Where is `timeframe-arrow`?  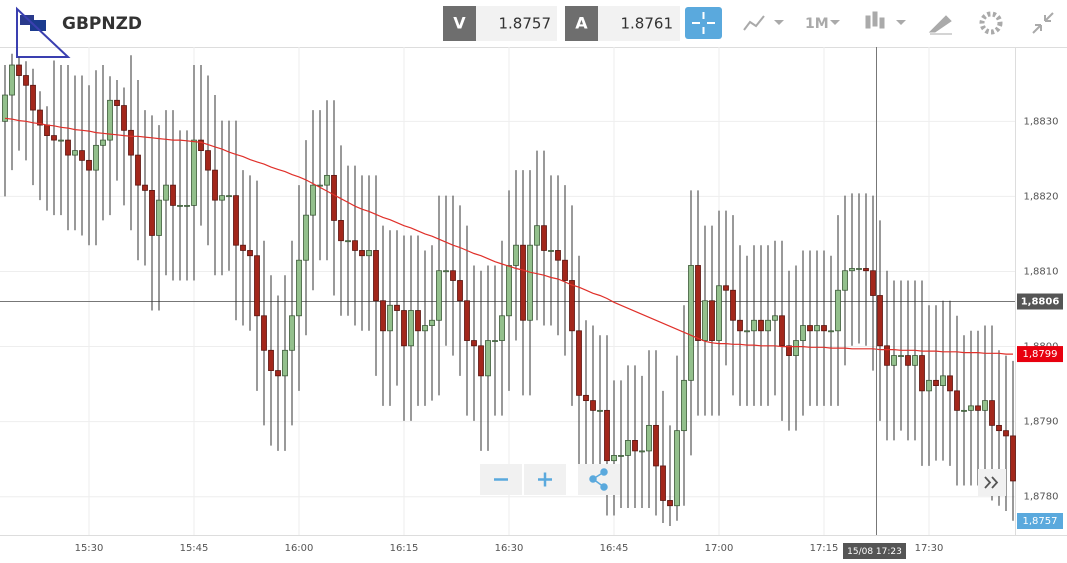
timeframe-arrow is located at coordinates (835, 22).